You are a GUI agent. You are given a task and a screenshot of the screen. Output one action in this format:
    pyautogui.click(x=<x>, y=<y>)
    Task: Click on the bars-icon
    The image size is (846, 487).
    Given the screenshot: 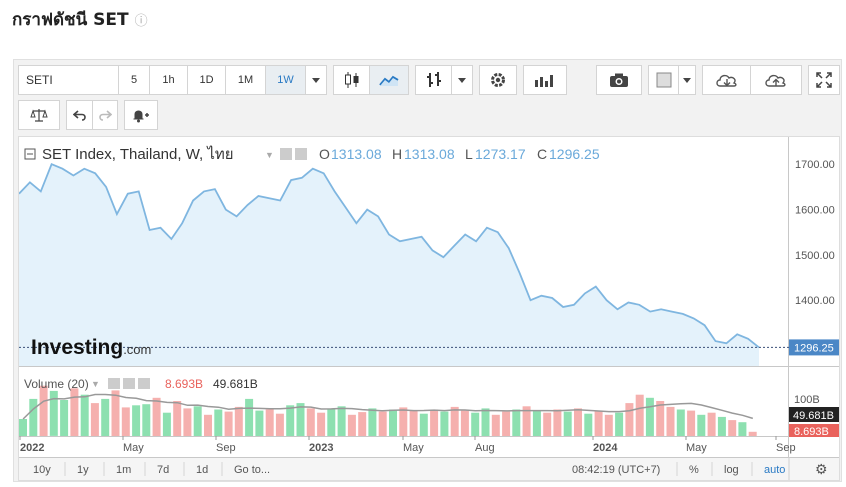 What is the action you would take?
    pyautogui.click(x=433, y=79)
    